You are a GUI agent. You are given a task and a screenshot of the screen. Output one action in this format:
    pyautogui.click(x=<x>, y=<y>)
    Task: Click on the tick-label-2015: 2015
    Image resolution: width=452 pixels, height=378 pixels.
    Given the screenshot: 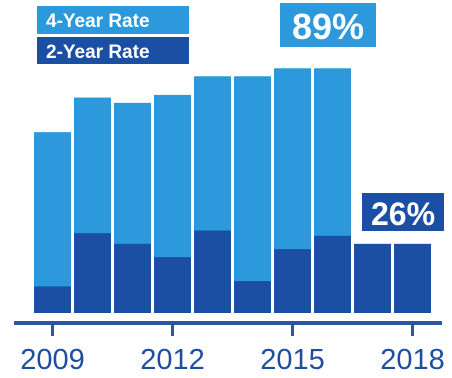 What is the action you would take?
    pyautogui.click(x=292, y=360)
    